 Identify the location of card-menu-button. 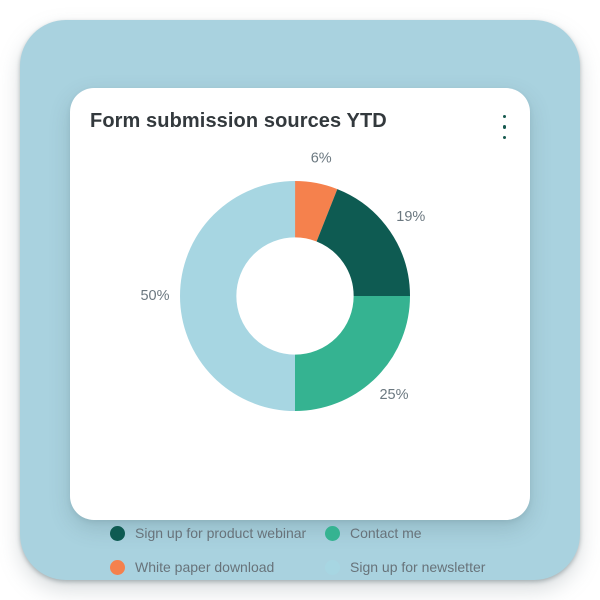
(504, 127).